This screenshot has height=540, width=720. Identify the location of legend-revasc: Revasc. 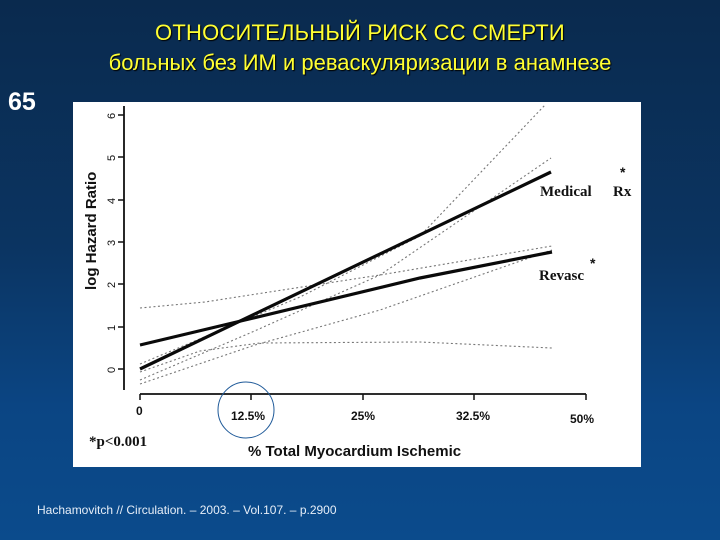
(561, 276).